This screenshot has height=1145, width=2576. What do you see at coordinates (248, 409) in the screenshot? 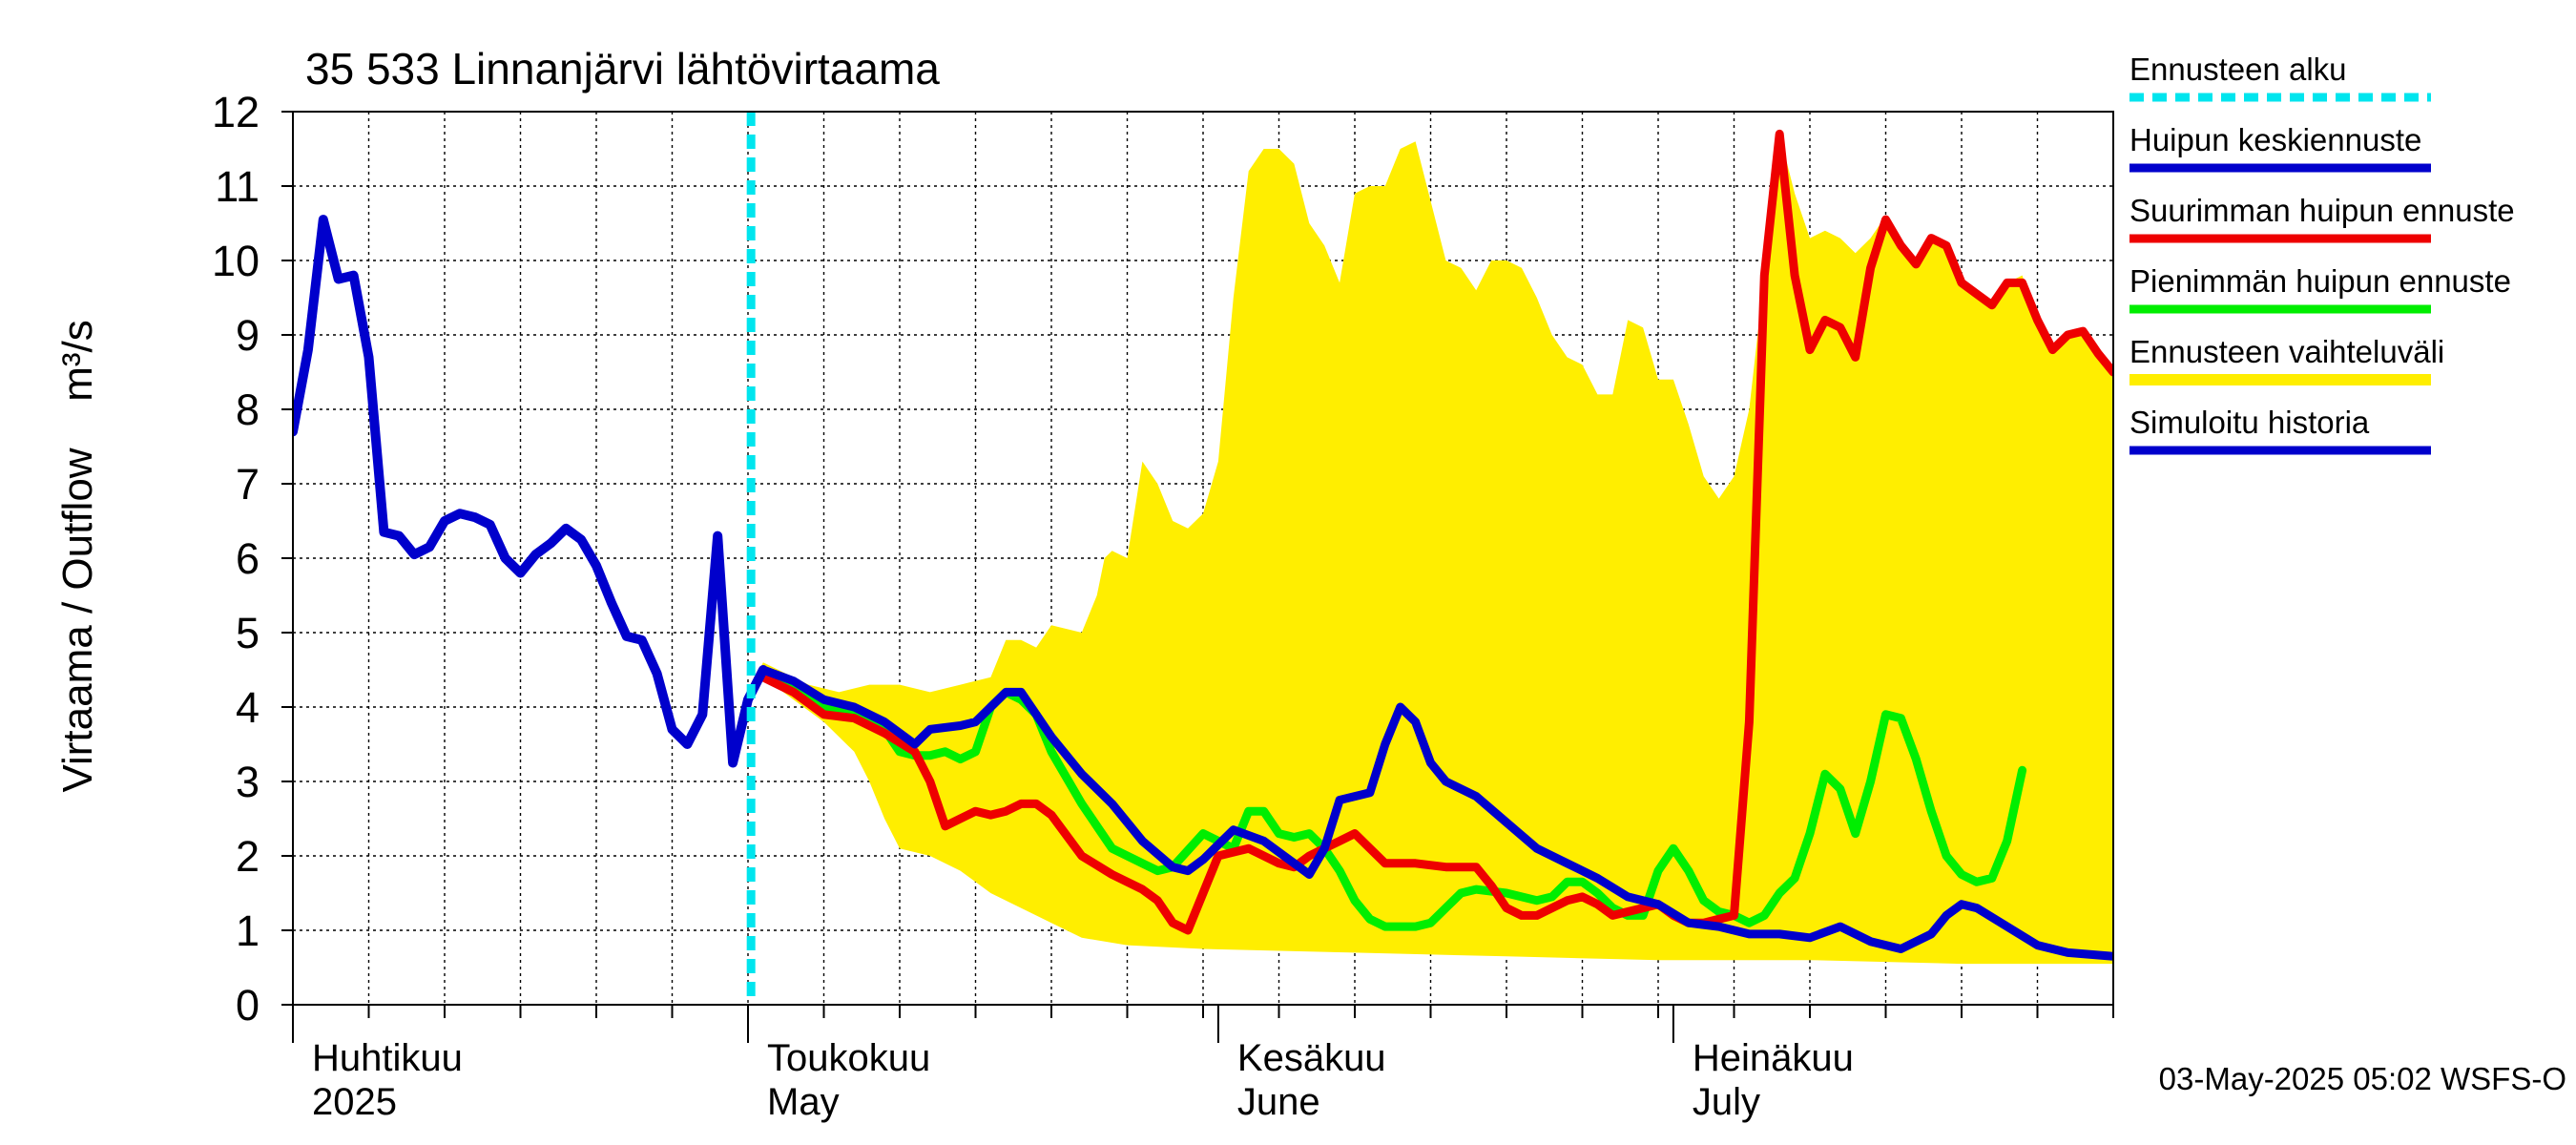
I see `y-tick-label: 8` at bounding box center [248, 409].